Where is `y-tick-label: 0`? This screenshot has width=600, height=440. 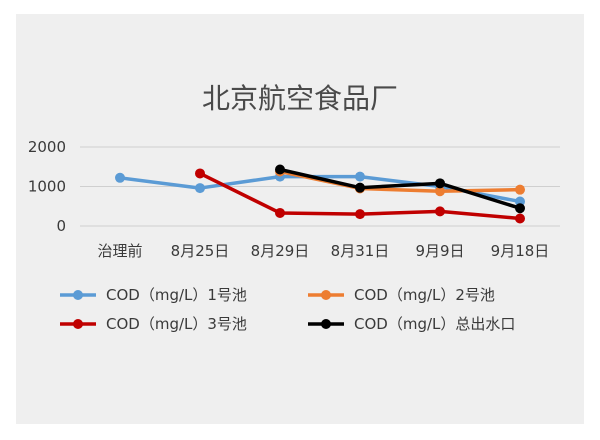
y-tick-label: 0 is located at coordinates (61, 226).